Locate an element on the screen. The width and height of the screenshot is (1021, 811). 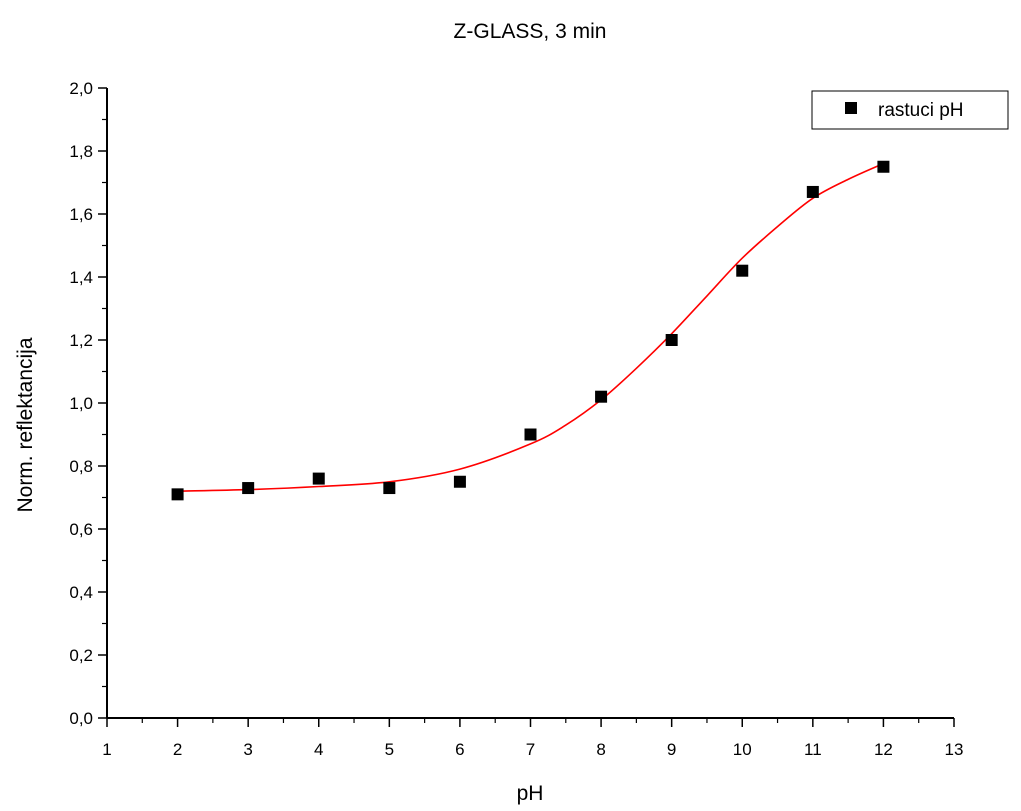
legend-box is located at coordinates (910, 110).